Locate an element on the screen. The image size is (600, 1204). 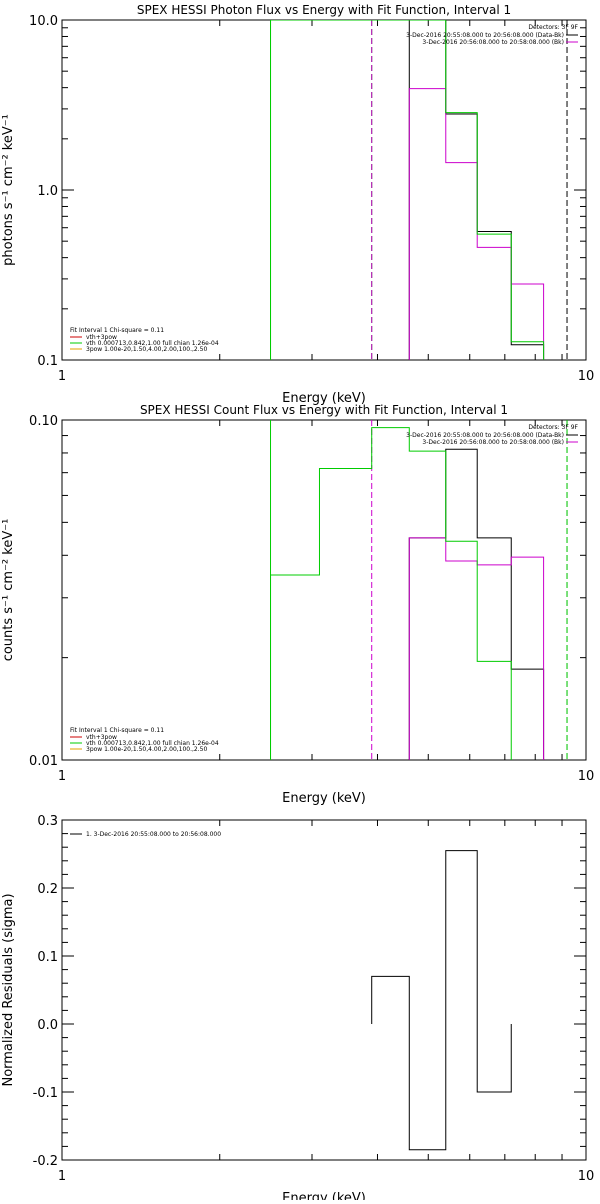
y-axis-label: Normalized Residuals (sigma) is located at coordinates (8, 989).